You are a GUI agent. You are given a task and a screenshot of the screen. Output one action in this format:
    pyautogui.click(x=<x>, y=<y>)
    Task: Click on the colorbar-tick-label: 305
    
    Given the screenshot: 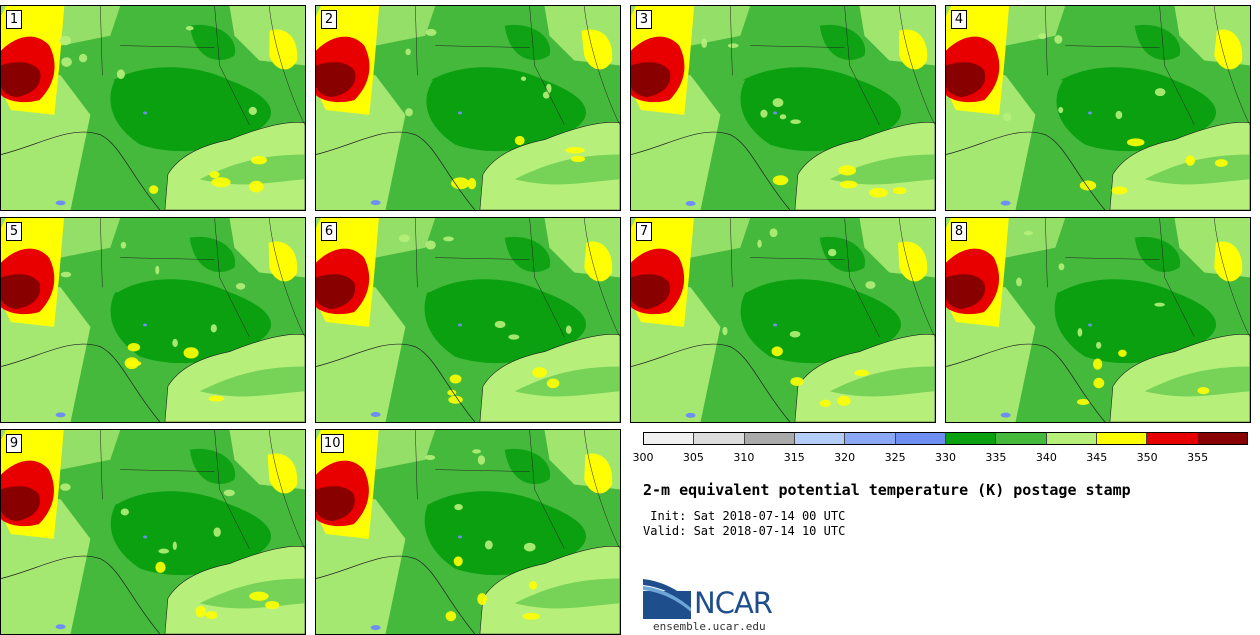 What is the action you would take?
    pyautogui.click(x=693, y=457)
    